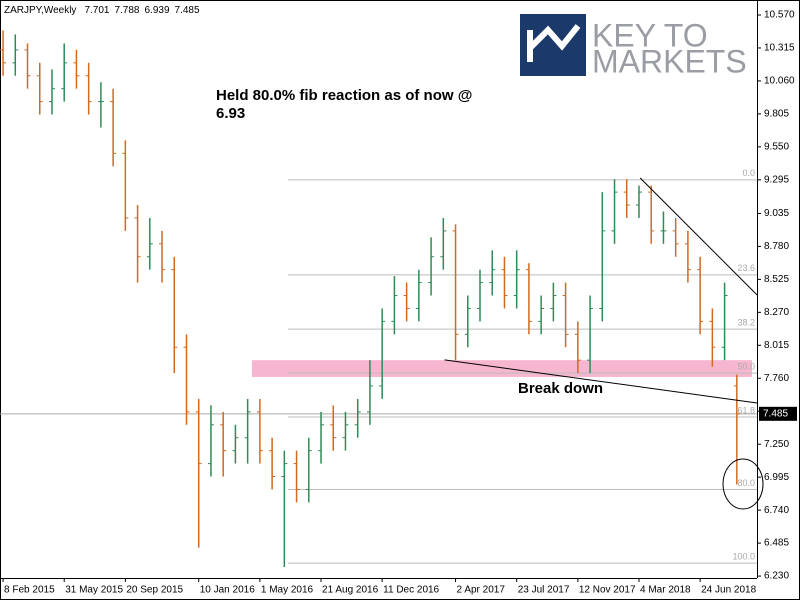 This screenshot has height=600, width=800. Describe the element at coordinates (554, 43) in the screenshot. I see `logo-icon` at that location.